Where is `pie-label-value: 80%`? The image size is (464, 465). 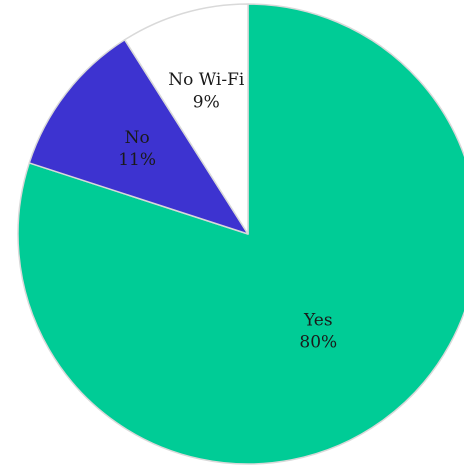 pie-label-value: 80% is located at coordinates (318, 342).